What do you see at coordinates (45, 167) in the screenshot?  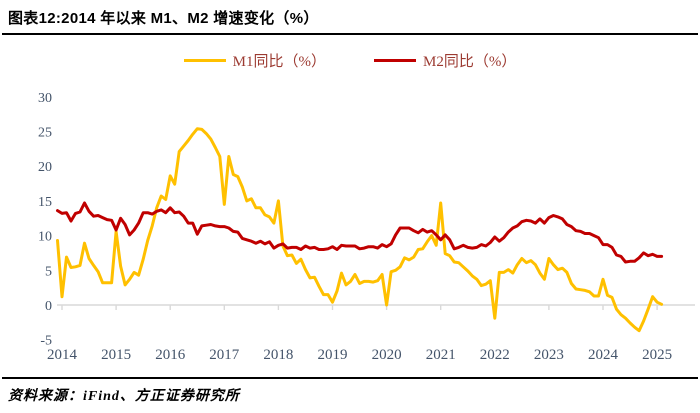 I see `svg-text: 20` at bounding box center [45, 167].